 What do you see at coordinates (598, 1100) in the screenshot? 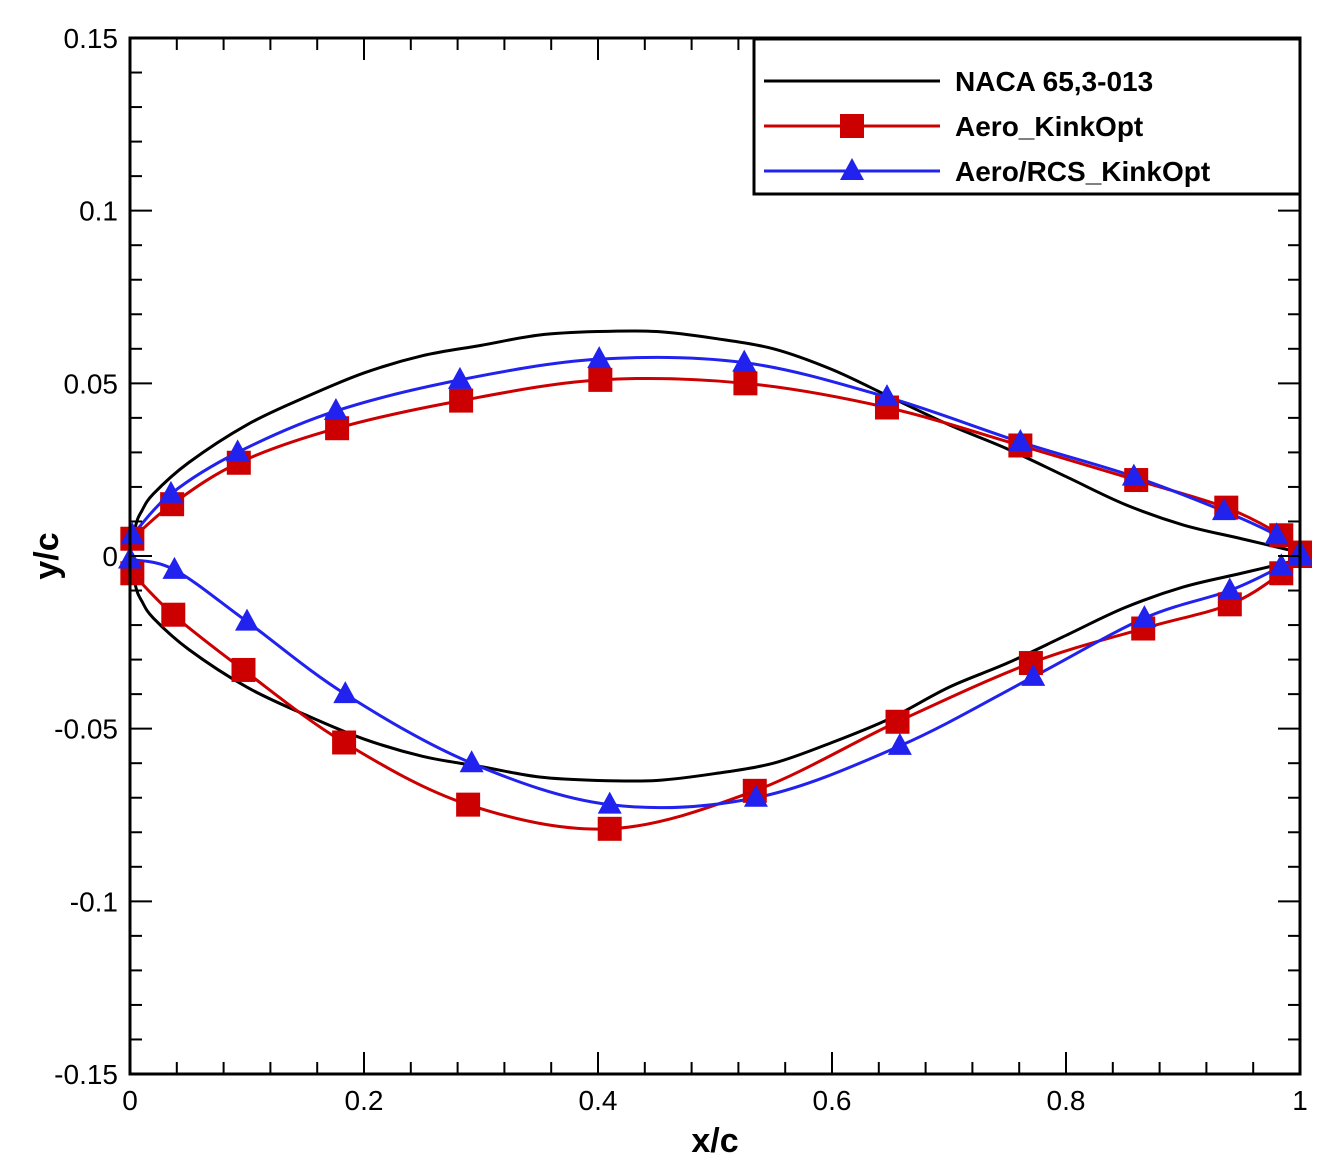
I see `x-tick-label: 0.4` at bounding box center [598, 1100].